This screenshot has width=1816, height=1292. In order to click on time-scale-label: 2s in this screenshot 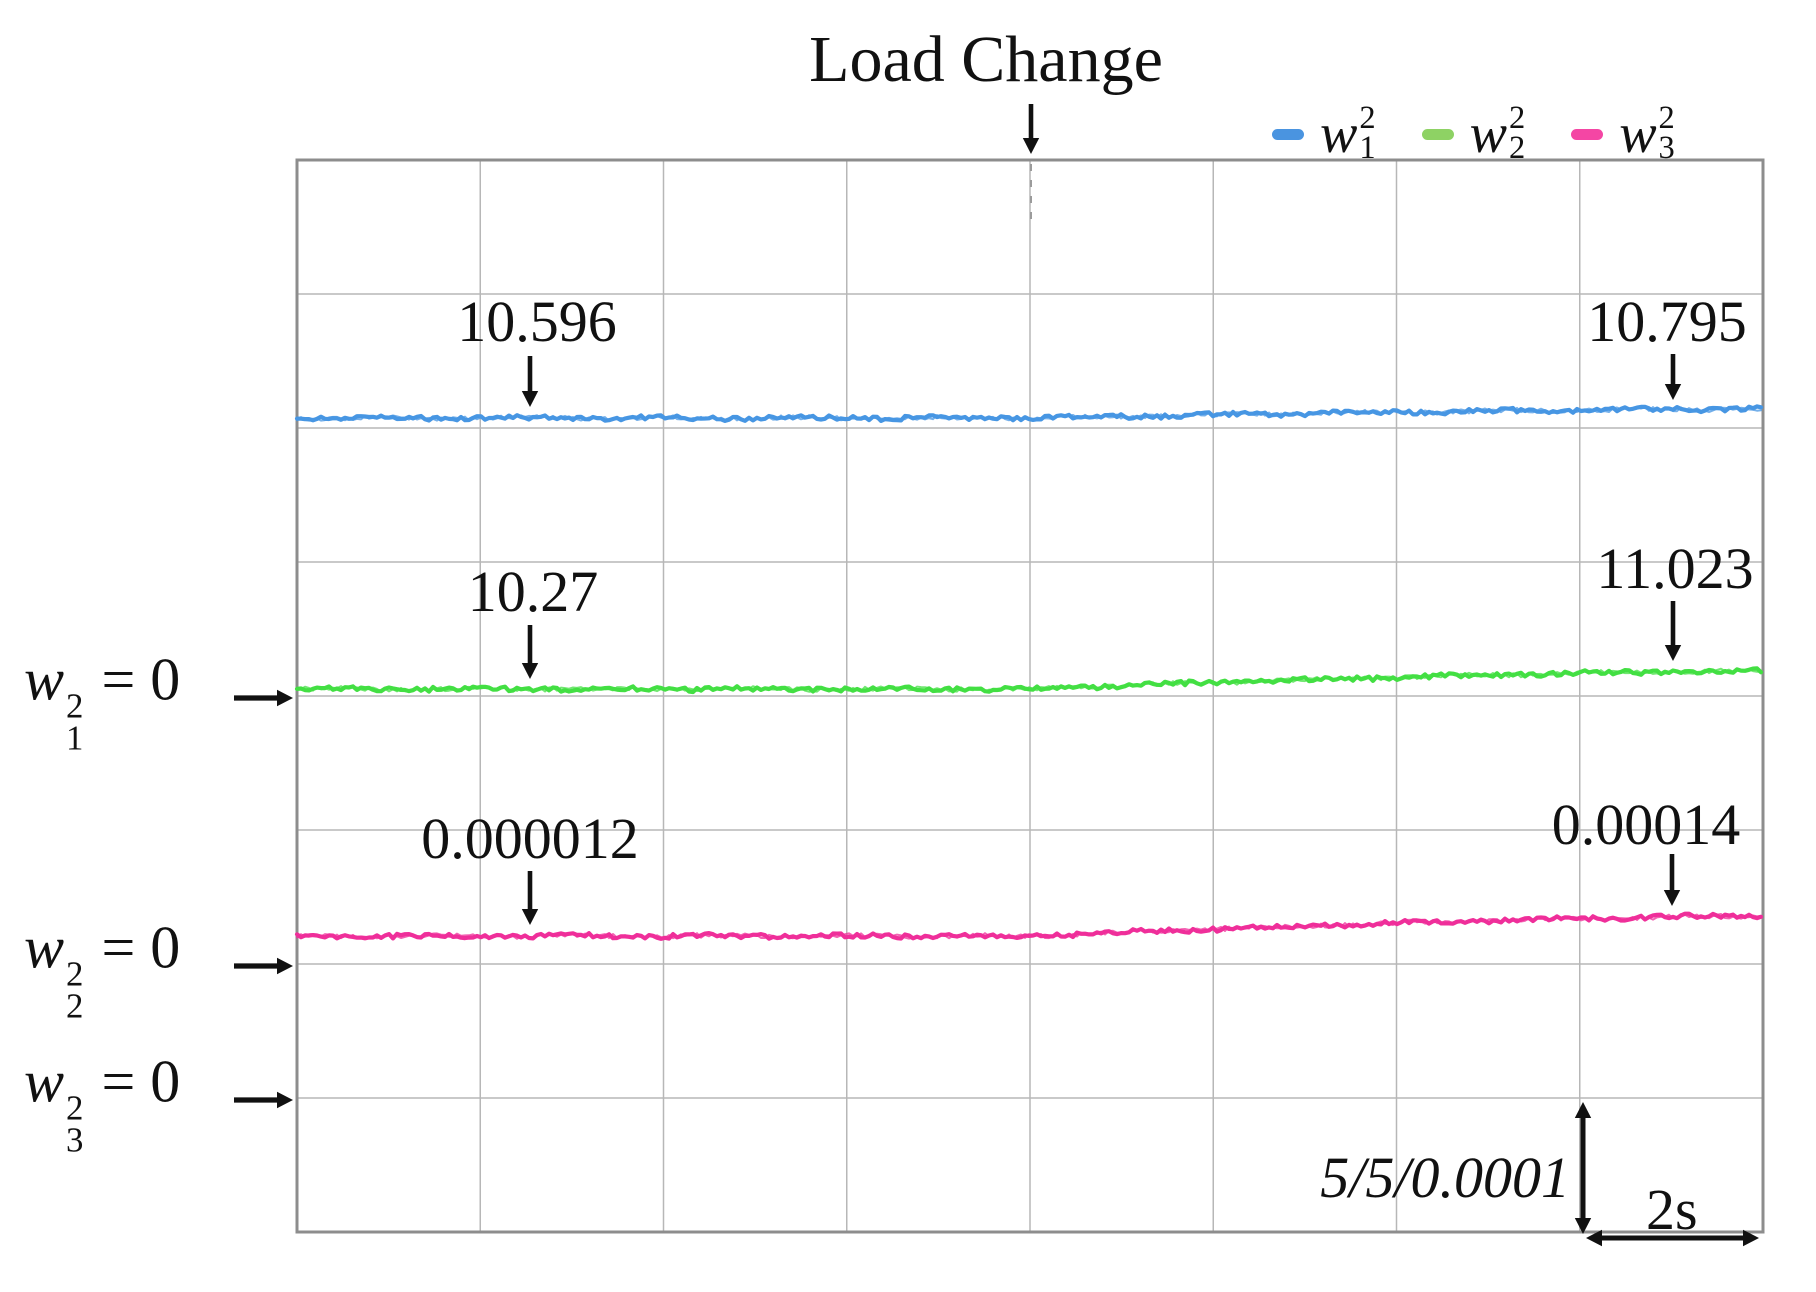, I will do `click(1672, 1209)`.